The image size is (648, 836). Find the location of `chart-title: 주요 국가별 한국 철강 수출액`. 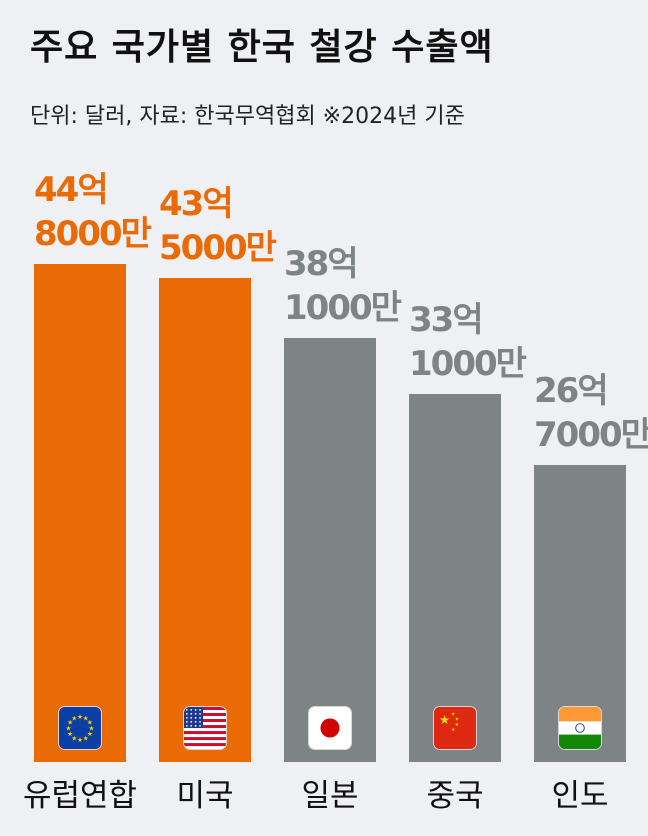

chart-title: 주요 국가별 한국 철강 수출액 is located at coordinates (262, 47).